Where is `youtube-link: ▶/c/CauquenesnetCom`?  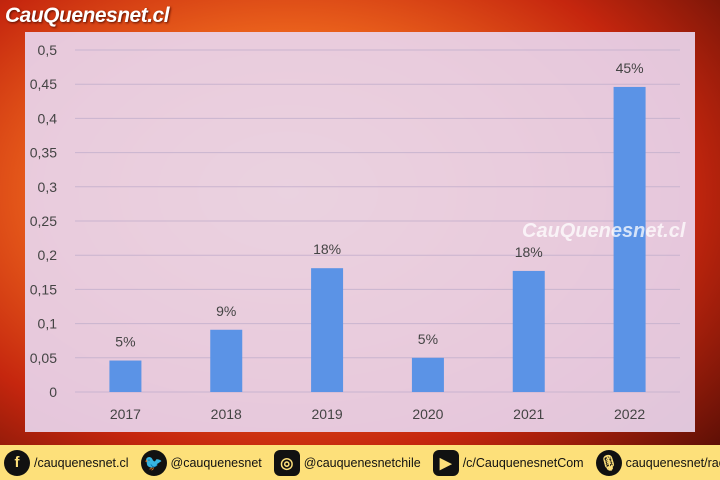
youtube-link: ▶/c/CauquenesnetCom is located at coordinates (508, 462).